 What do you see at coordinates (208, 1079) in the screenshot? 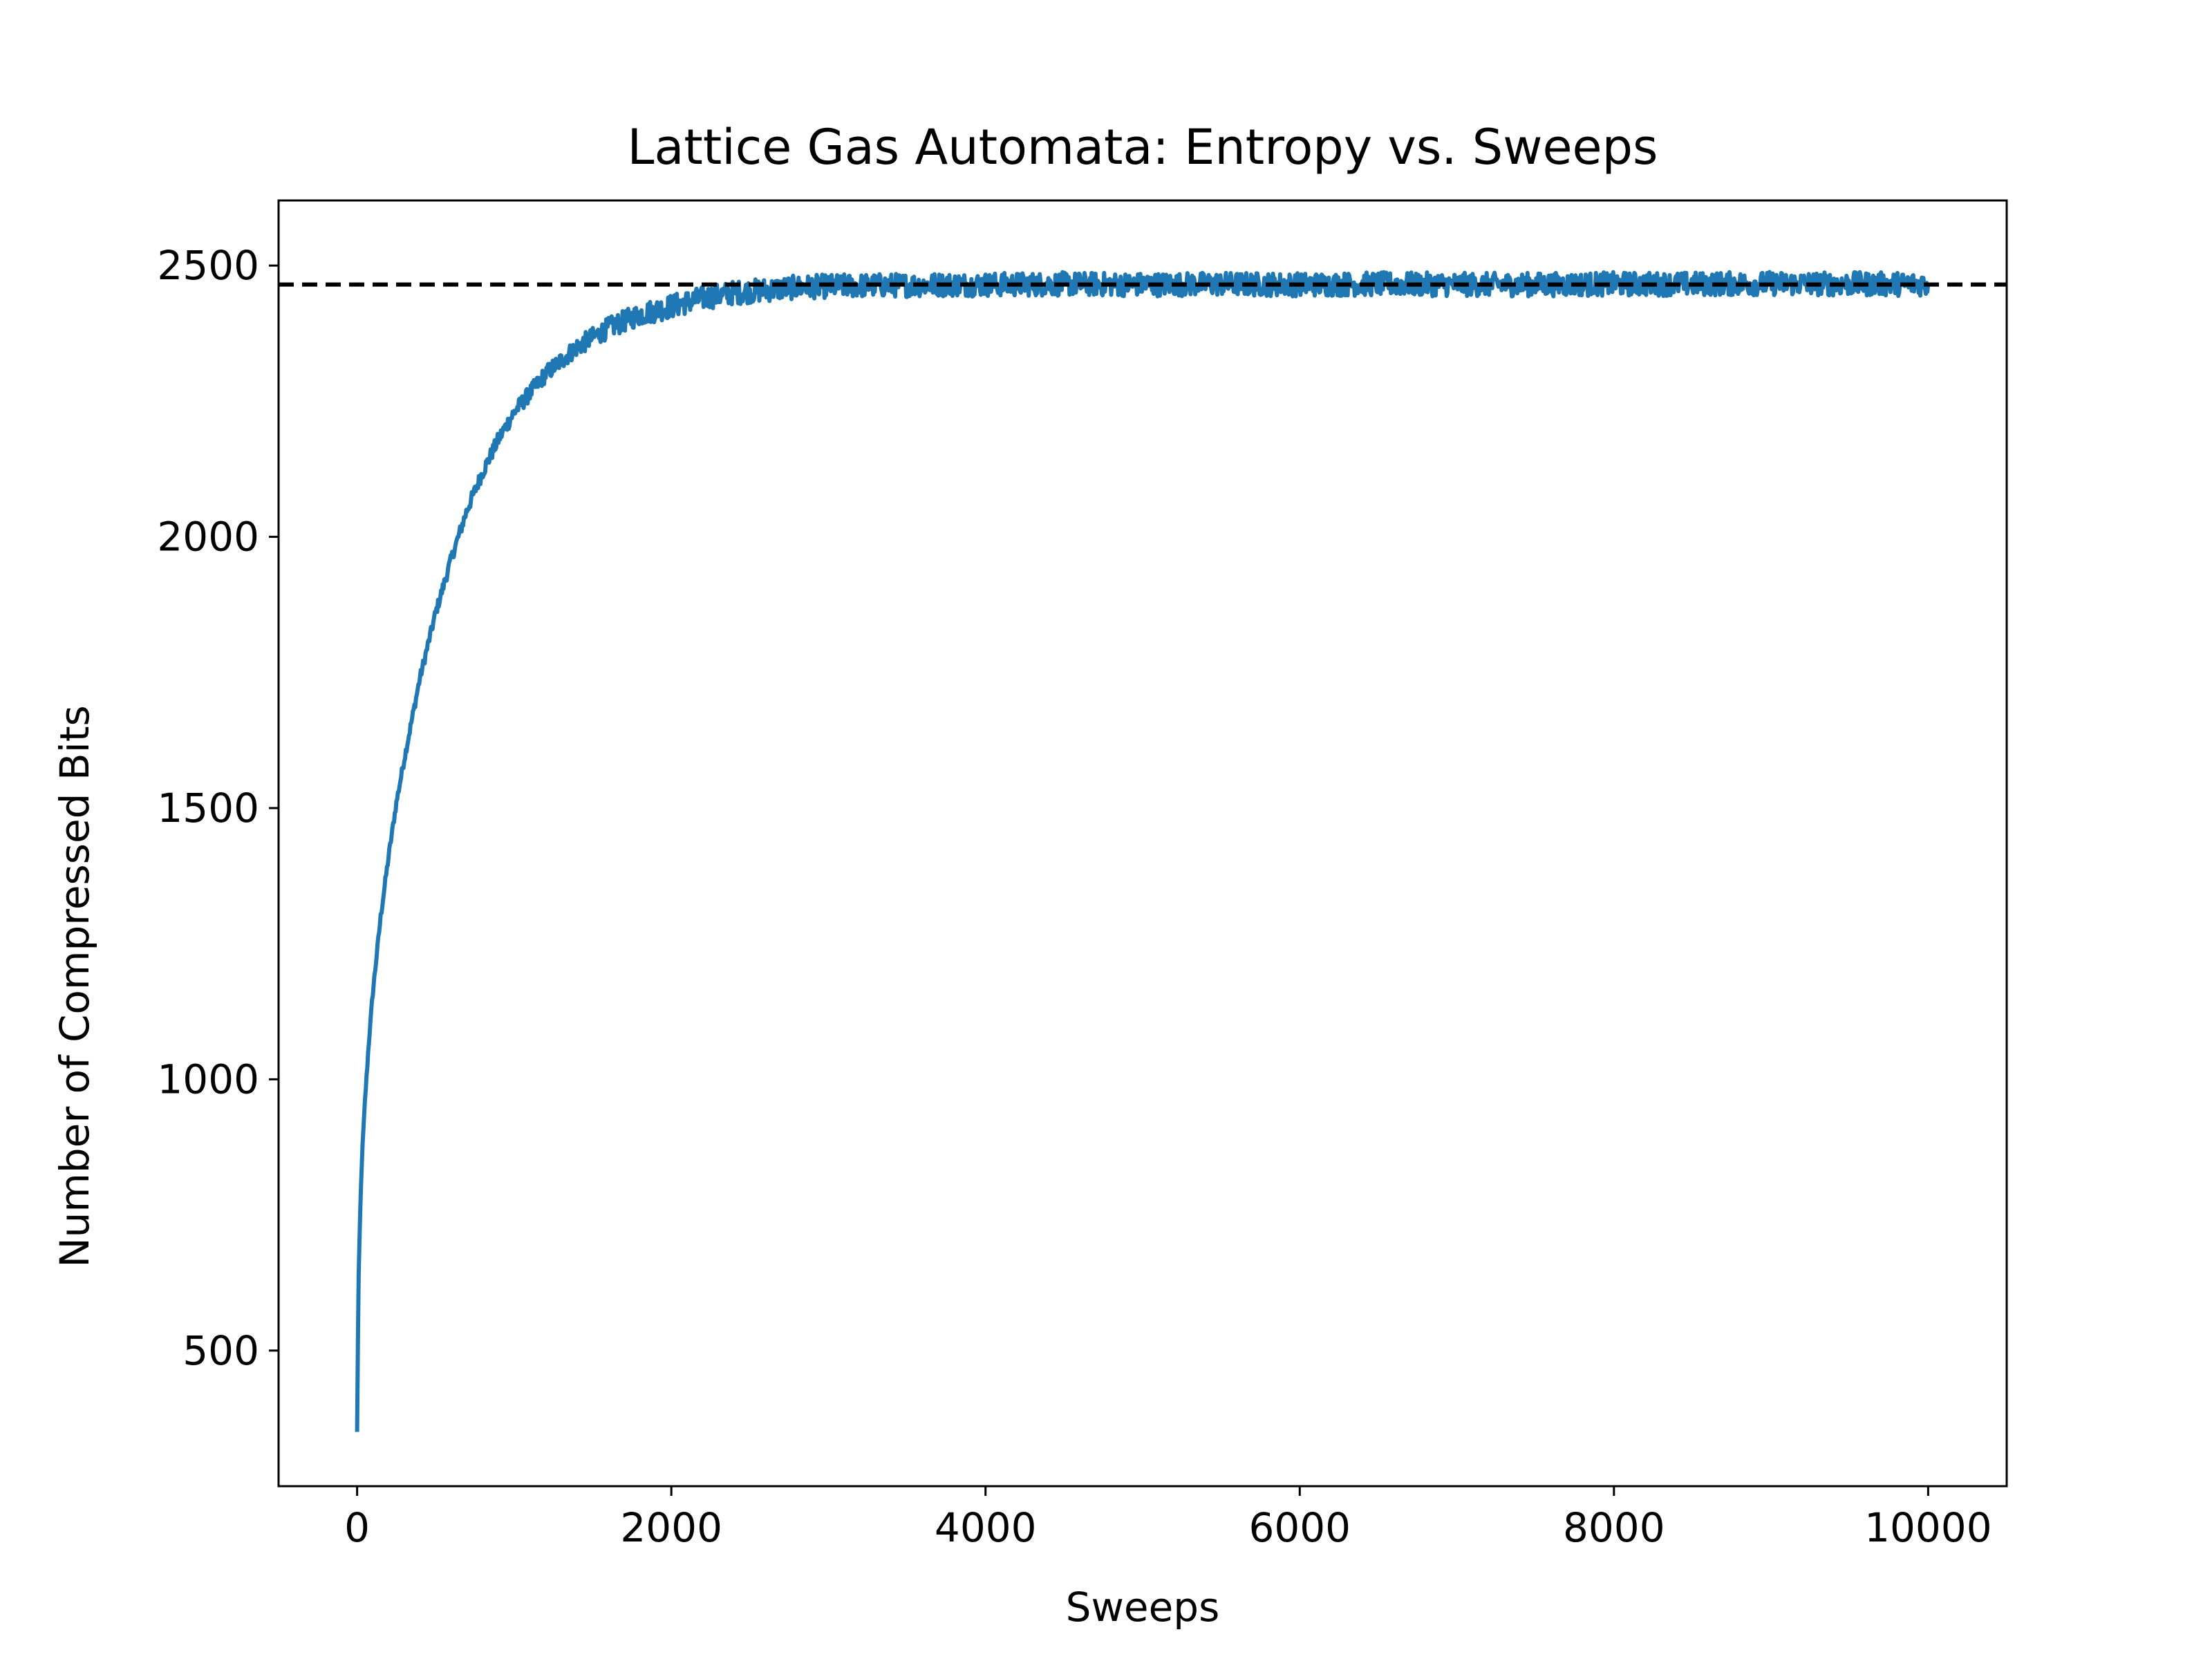
I see `y-tick-label: 1000` at bounding box center [208, 1079].